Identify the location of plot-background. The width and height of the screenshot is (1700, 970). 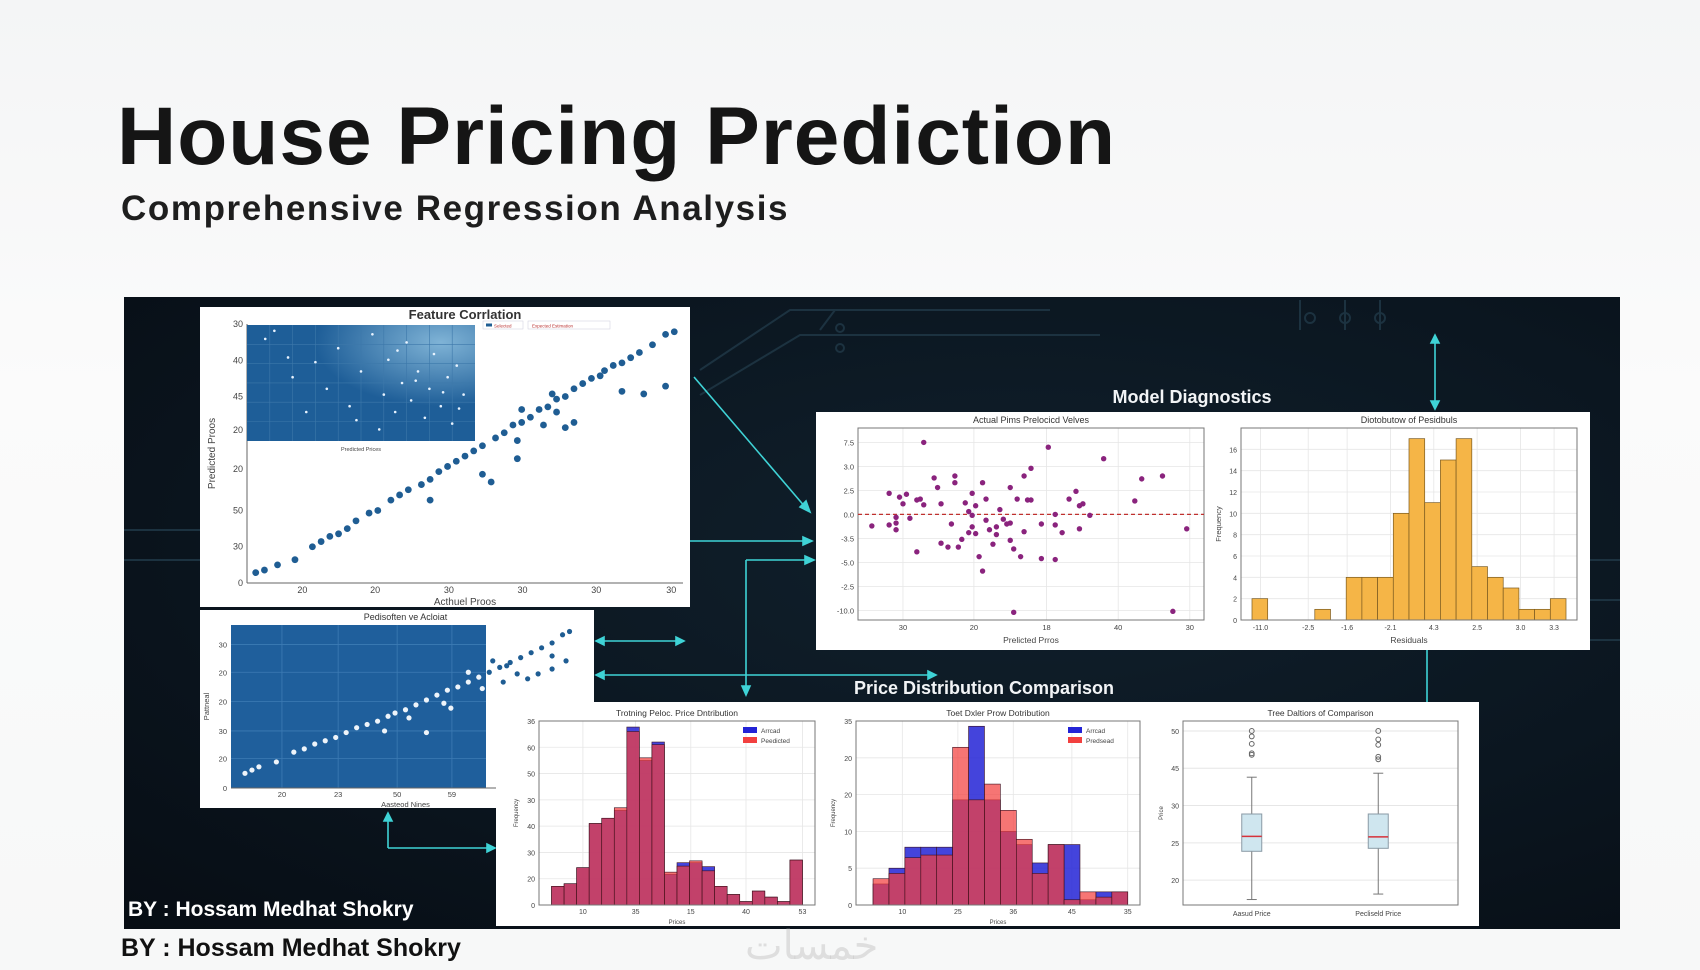
(358, 706).